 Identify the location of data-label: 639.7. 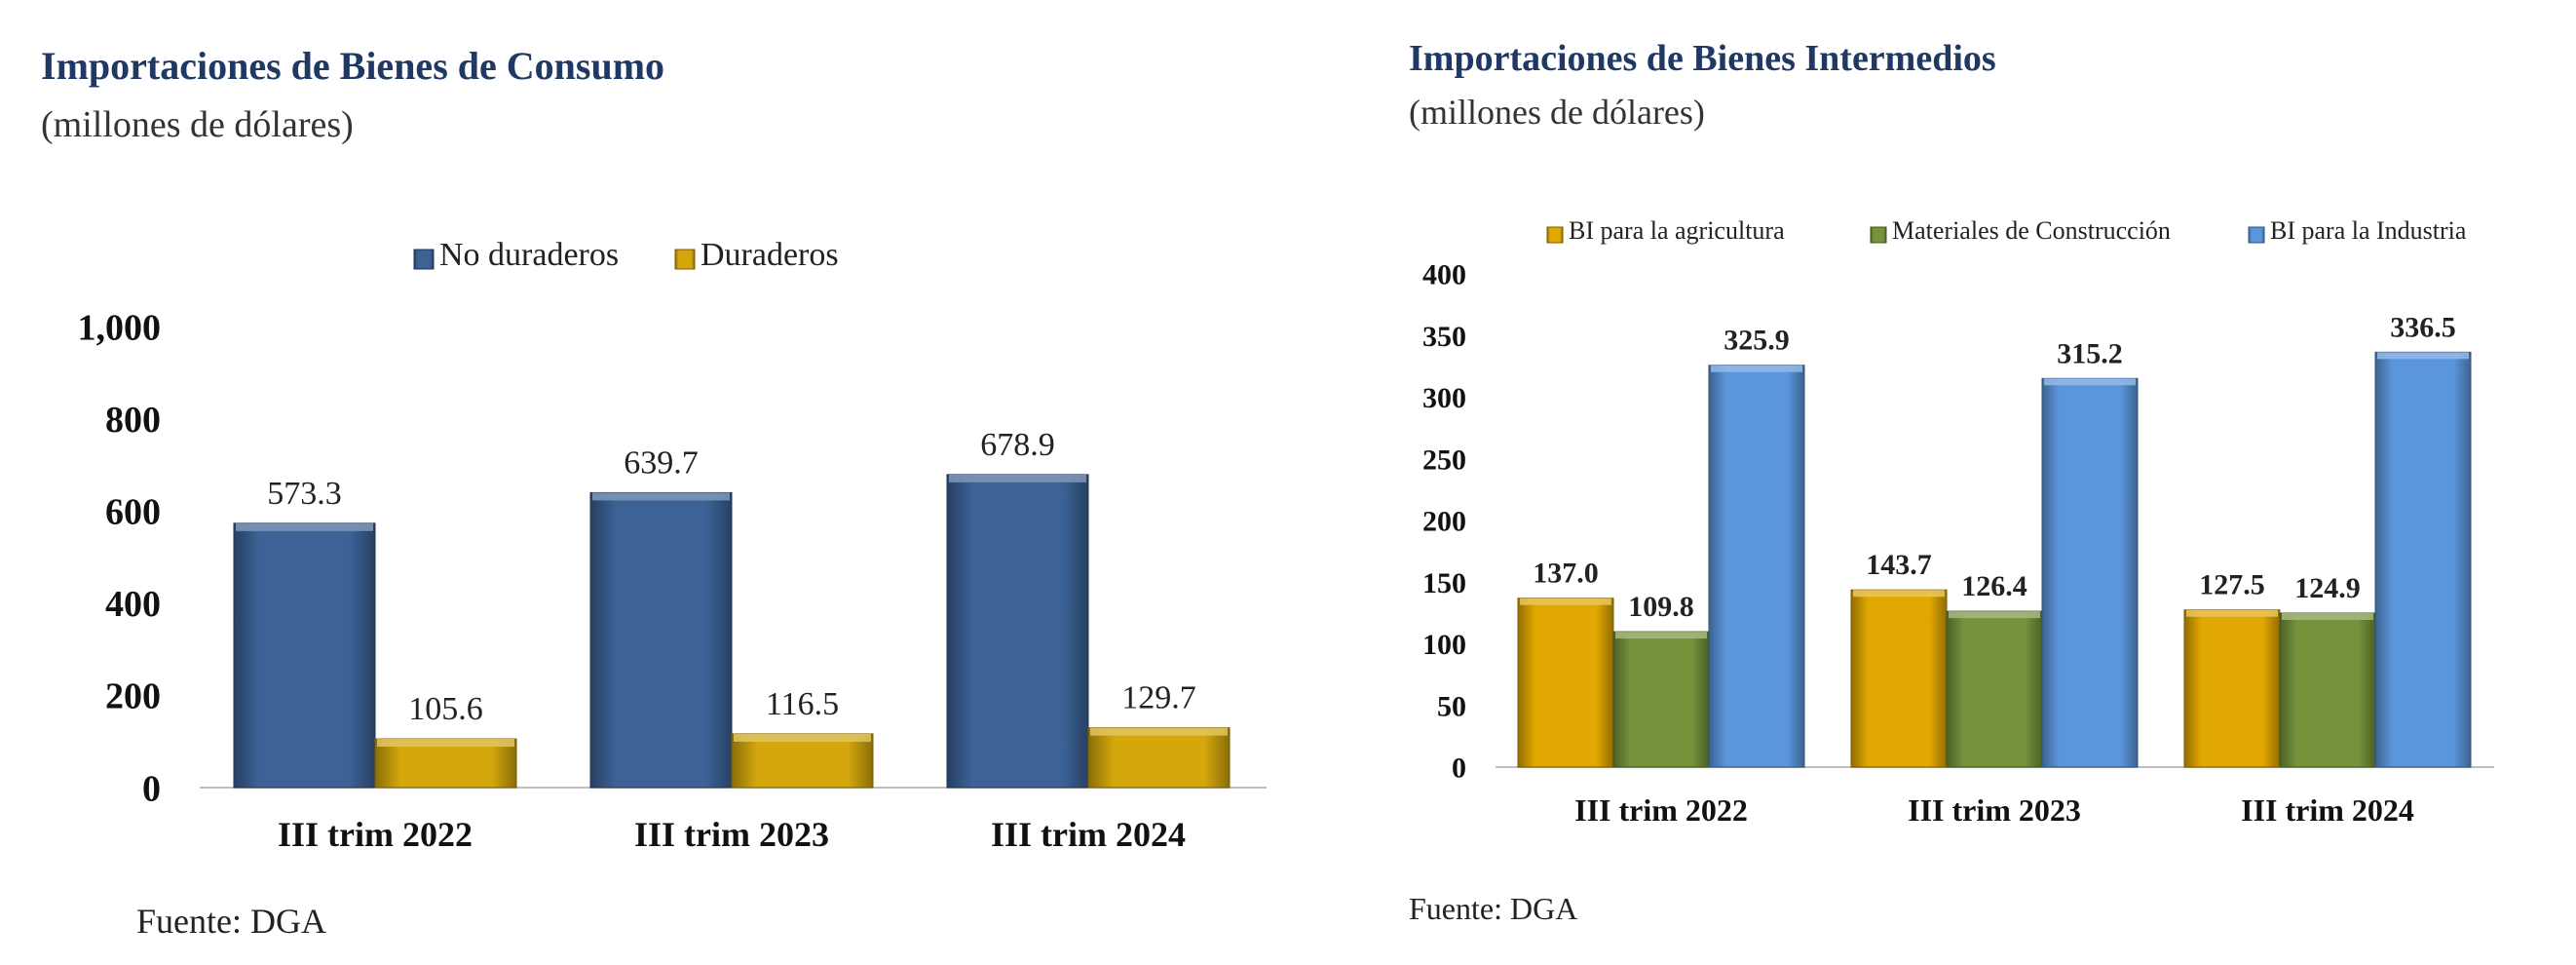
(661, 463).